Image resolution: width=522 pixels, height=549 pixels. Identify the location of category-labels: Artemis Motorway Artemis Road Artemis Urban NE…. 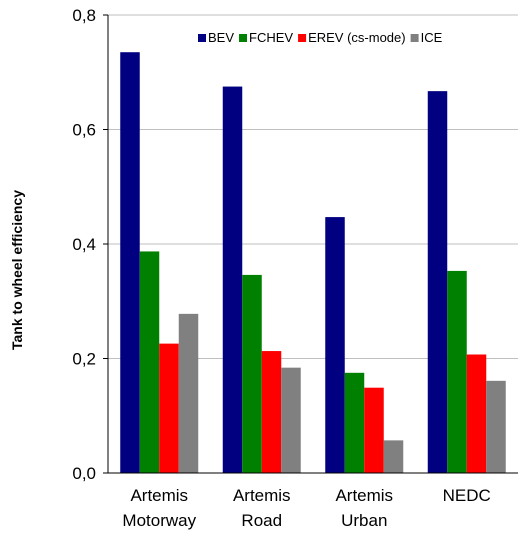
(306, 508).